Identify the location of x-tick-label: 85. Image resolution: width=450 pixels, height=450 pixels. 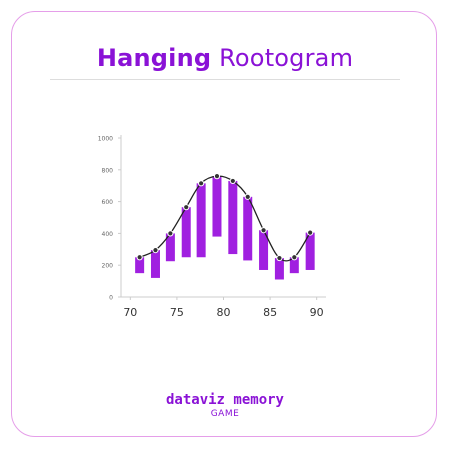
(270, 312).